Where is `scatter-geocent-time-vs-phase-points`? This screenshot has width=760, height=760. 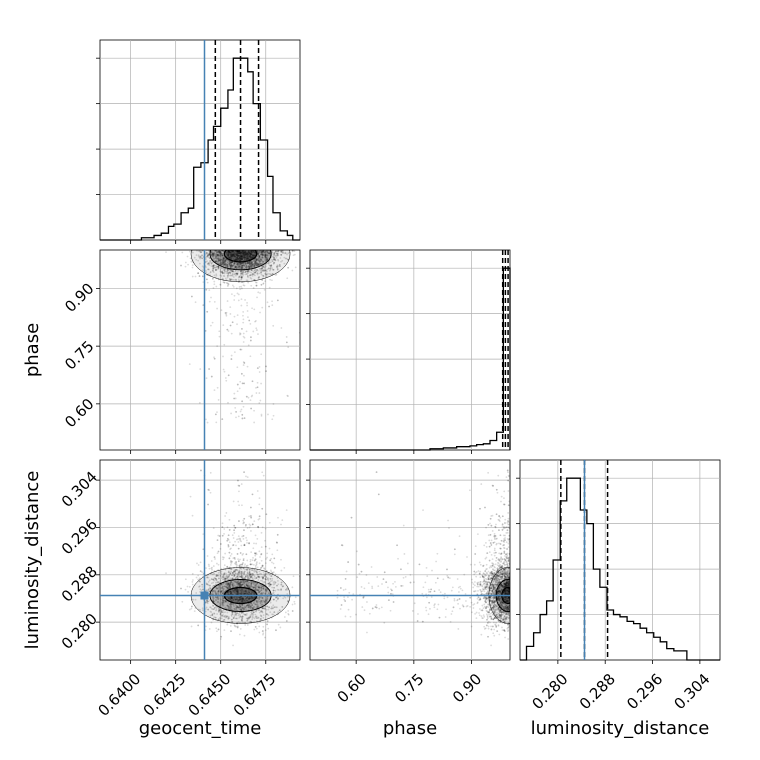
scatter-geocent-time-vs-phase-points is located at coordinates (232, 337).